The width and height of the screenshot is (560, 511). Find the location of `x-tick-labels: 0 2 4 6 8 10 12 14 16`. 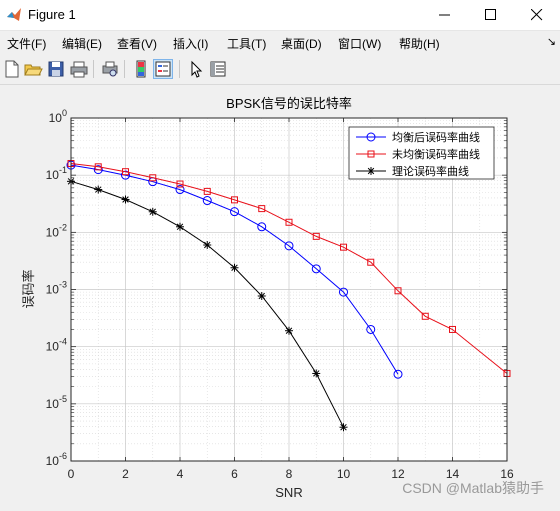

x-tick-labels: 0 2 4 6 8 10 12 14 16 is located at coordinates (291, 474).